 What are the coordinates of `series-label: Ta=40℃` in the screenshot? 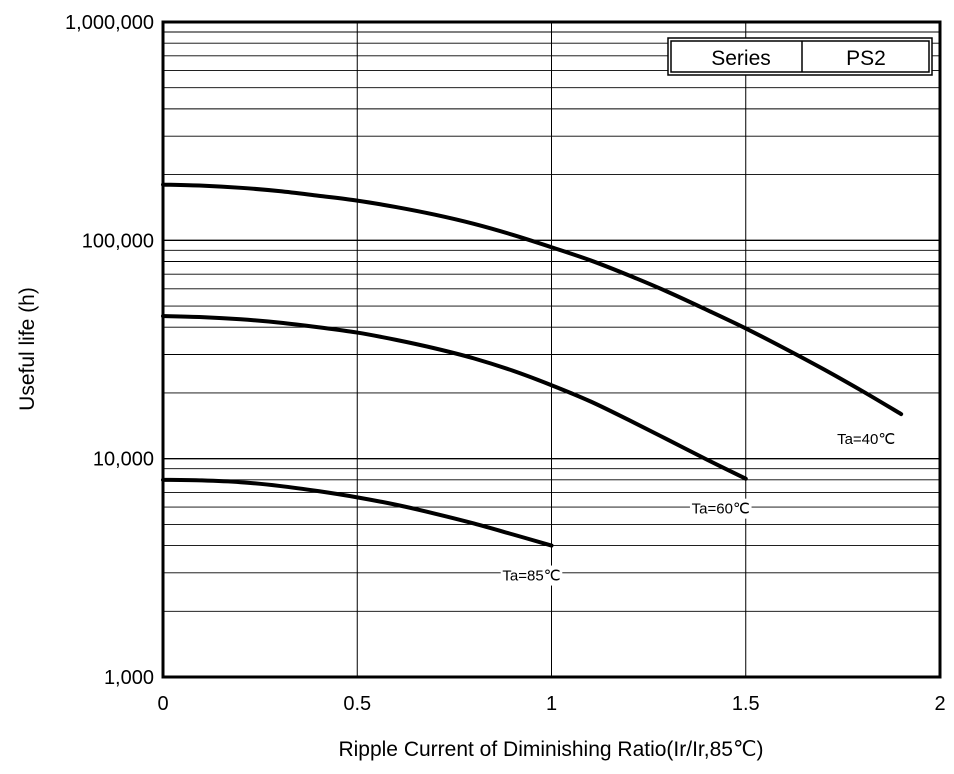 It's located at (866, 439).